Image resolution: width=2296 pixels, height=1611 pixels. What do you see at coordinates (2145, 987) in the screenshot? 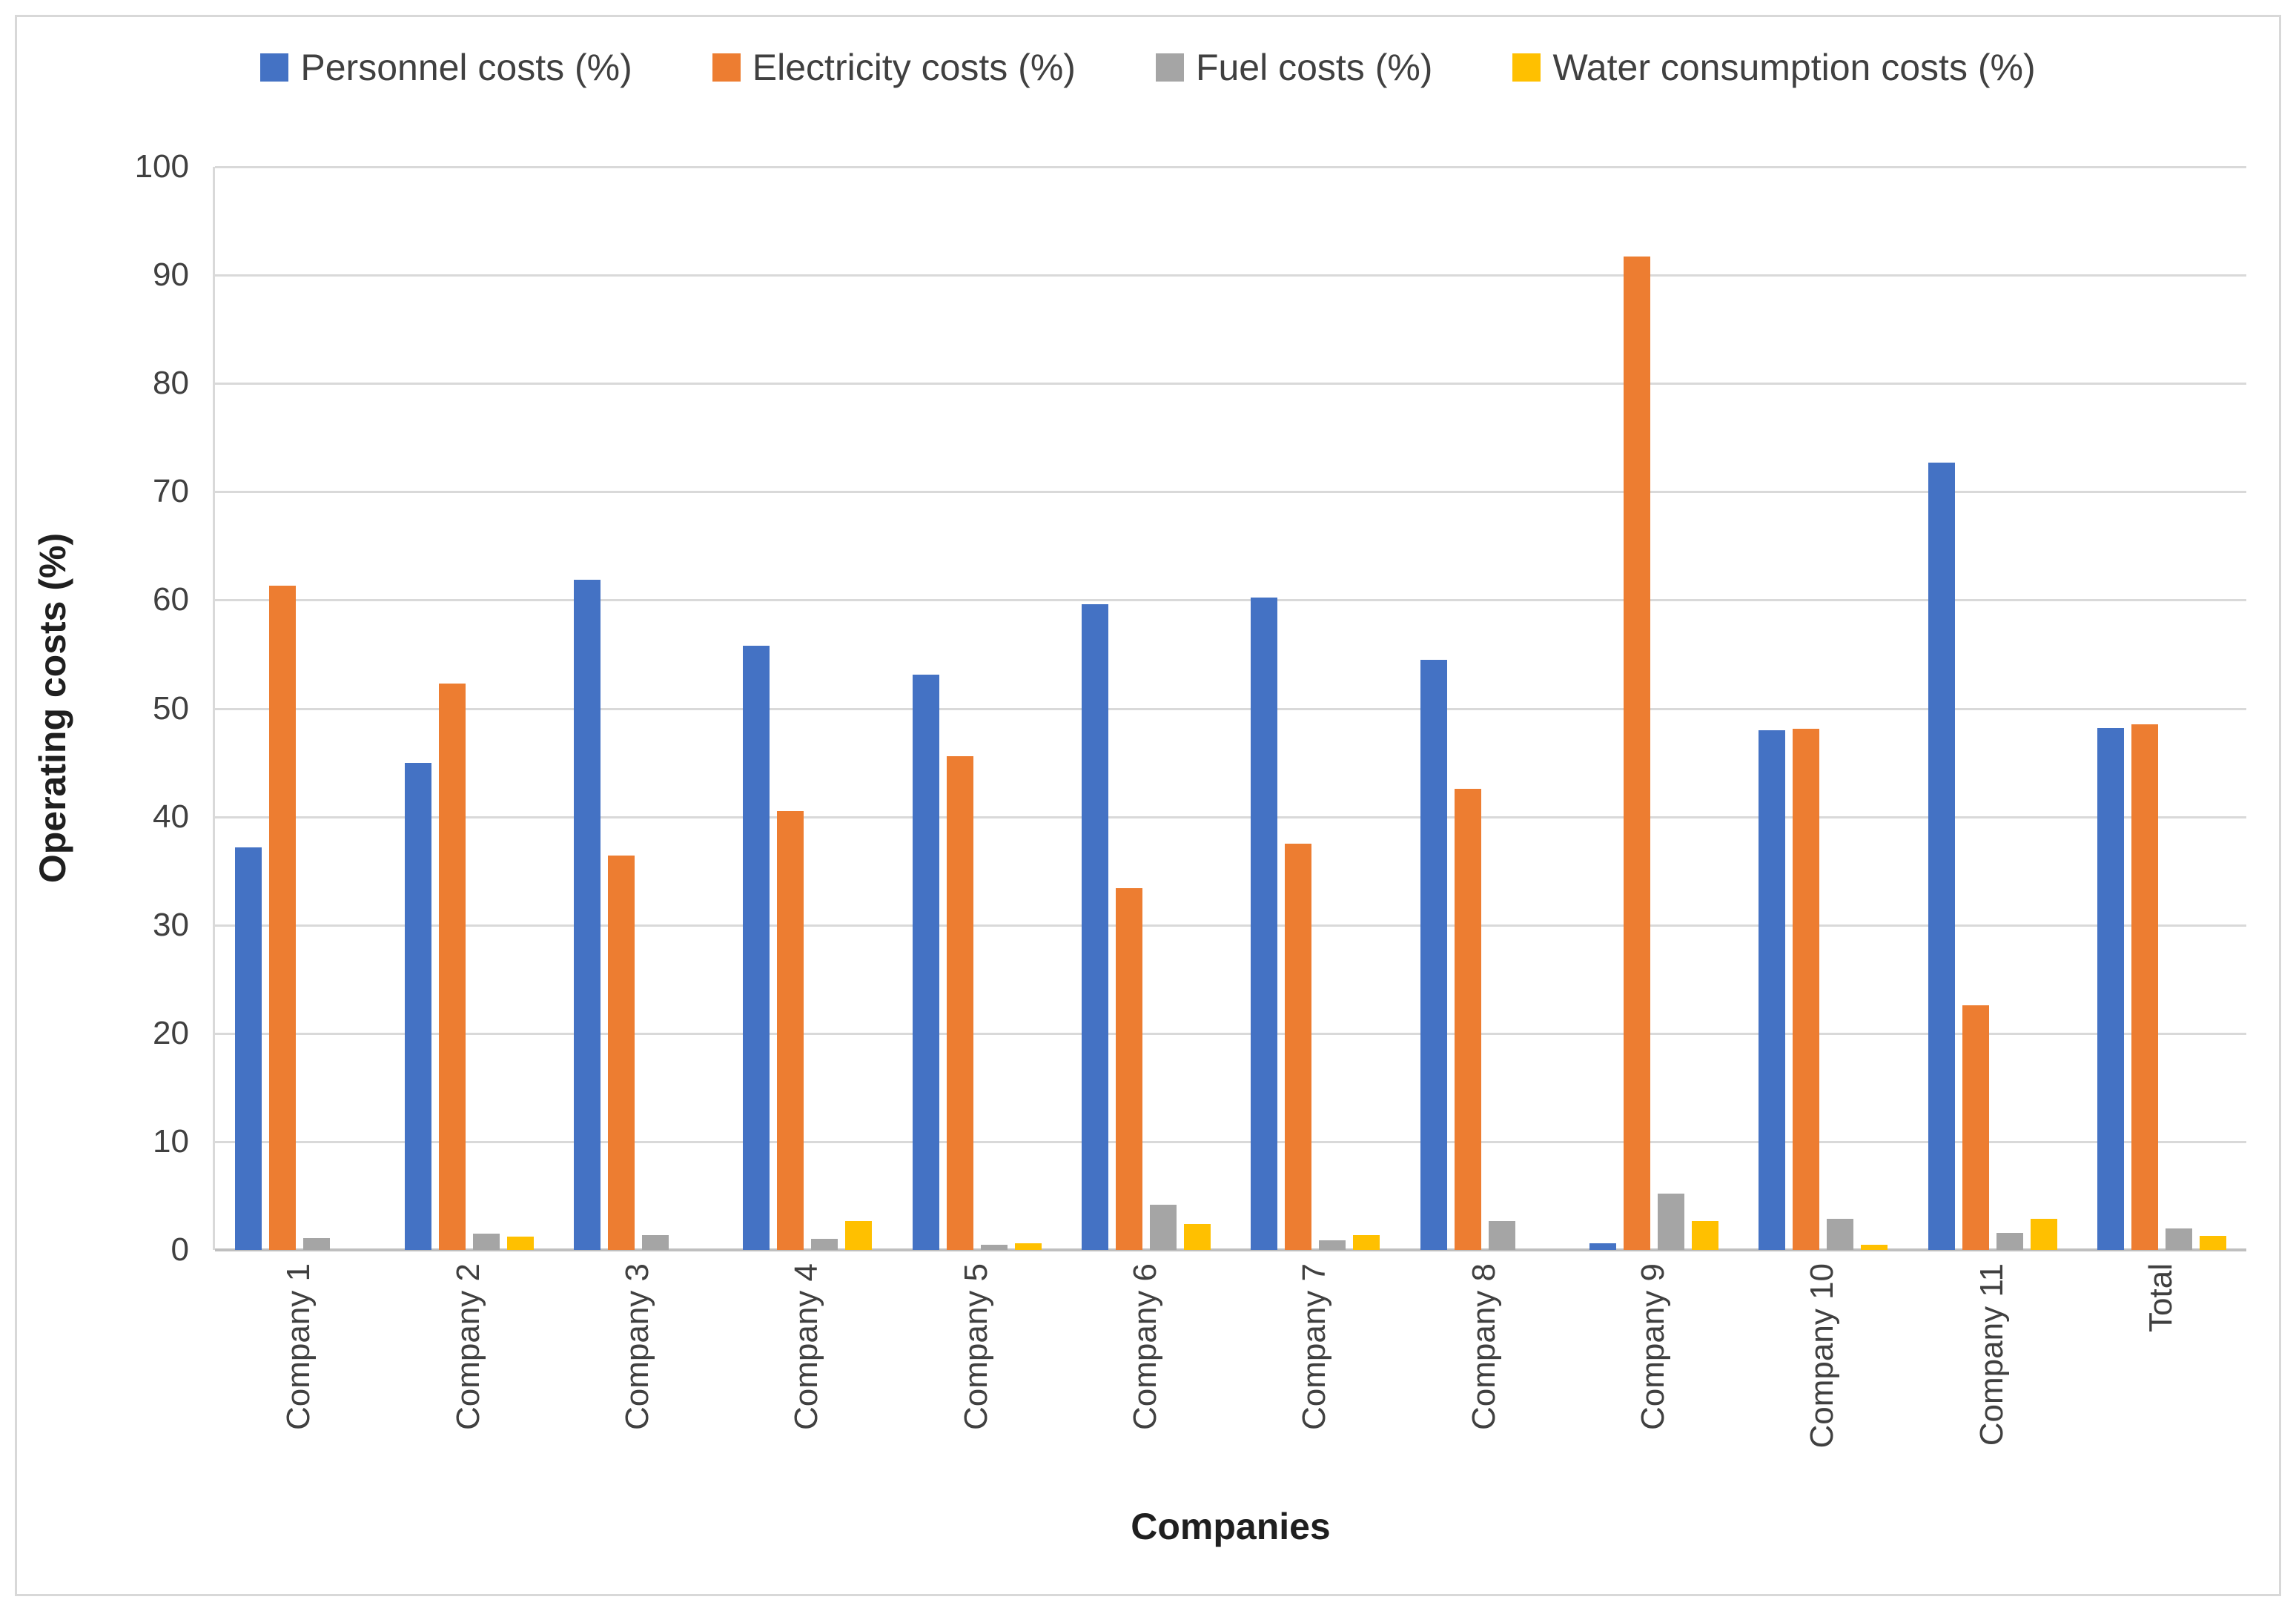
I see `bar-electricity-costs-total` at bounding box center [2145, 987].